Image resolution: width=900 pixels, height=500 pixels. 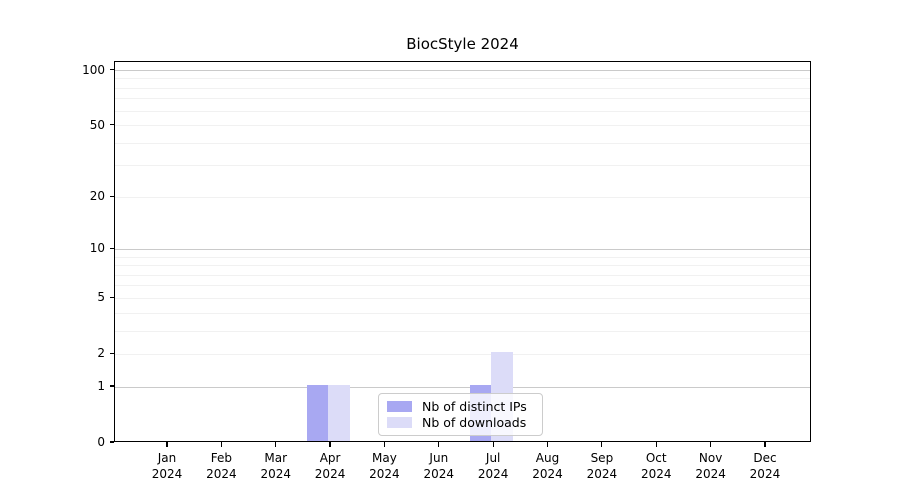 What do you see at coordinates (275, 466) in the screenshot?
I see `x-tick-label: Mar 2024` at bounding box center [275, 466].